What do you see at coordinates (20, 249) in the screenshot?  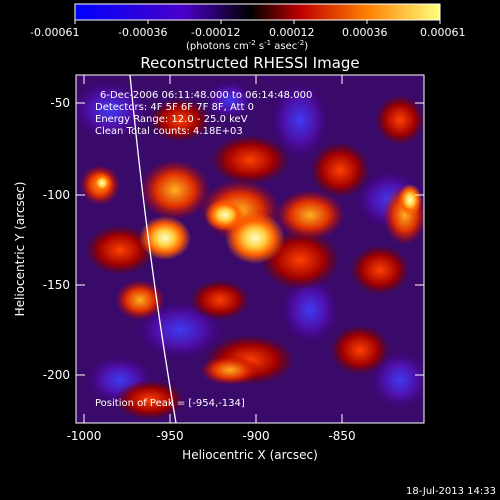 I see `y-axis-label: Heliocentric Y (arcsec)` at bounding box center [20, 249].